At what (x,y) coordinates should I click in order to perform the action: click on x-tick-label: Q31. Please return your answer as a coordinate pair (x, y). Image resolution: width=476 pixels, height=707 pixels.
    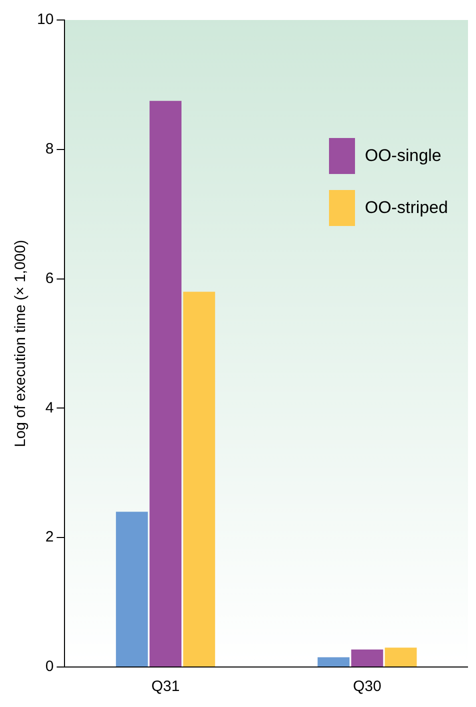
    Looking at the image, I should click on (165, 687).